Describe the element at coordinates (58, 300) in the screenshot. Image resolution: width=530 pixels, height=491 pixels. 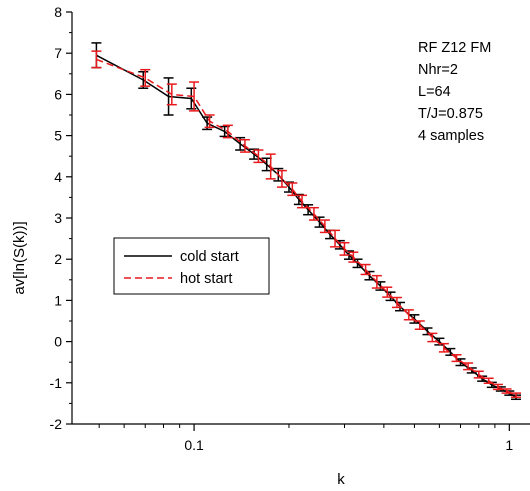
I see `y-tick-label: 1` at that location.